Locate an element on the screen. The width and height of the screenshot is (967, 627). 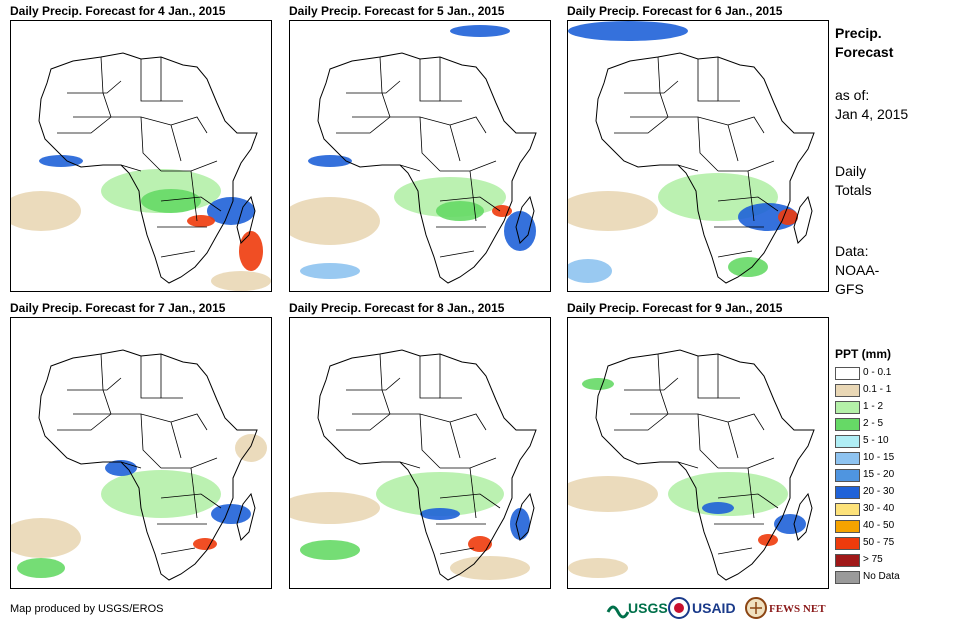
agency-logos: USGS USAID FEWS NET is located at coordinates (716, 608).